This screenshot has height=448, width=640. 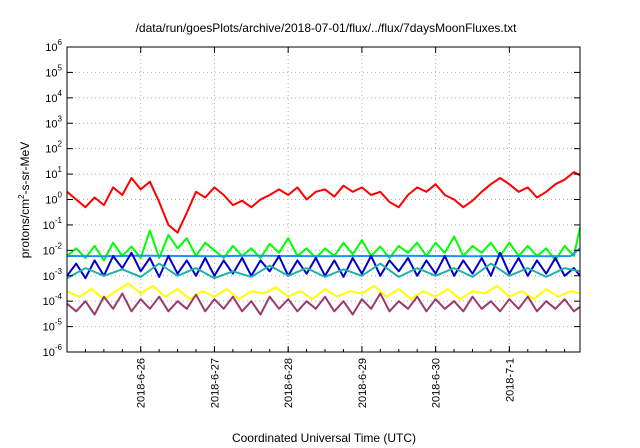 What do you see at coordinates (142, 383) in the screenshot?
I see `x-tick-label: 2018-6-26` at bounding box center [142, 383].